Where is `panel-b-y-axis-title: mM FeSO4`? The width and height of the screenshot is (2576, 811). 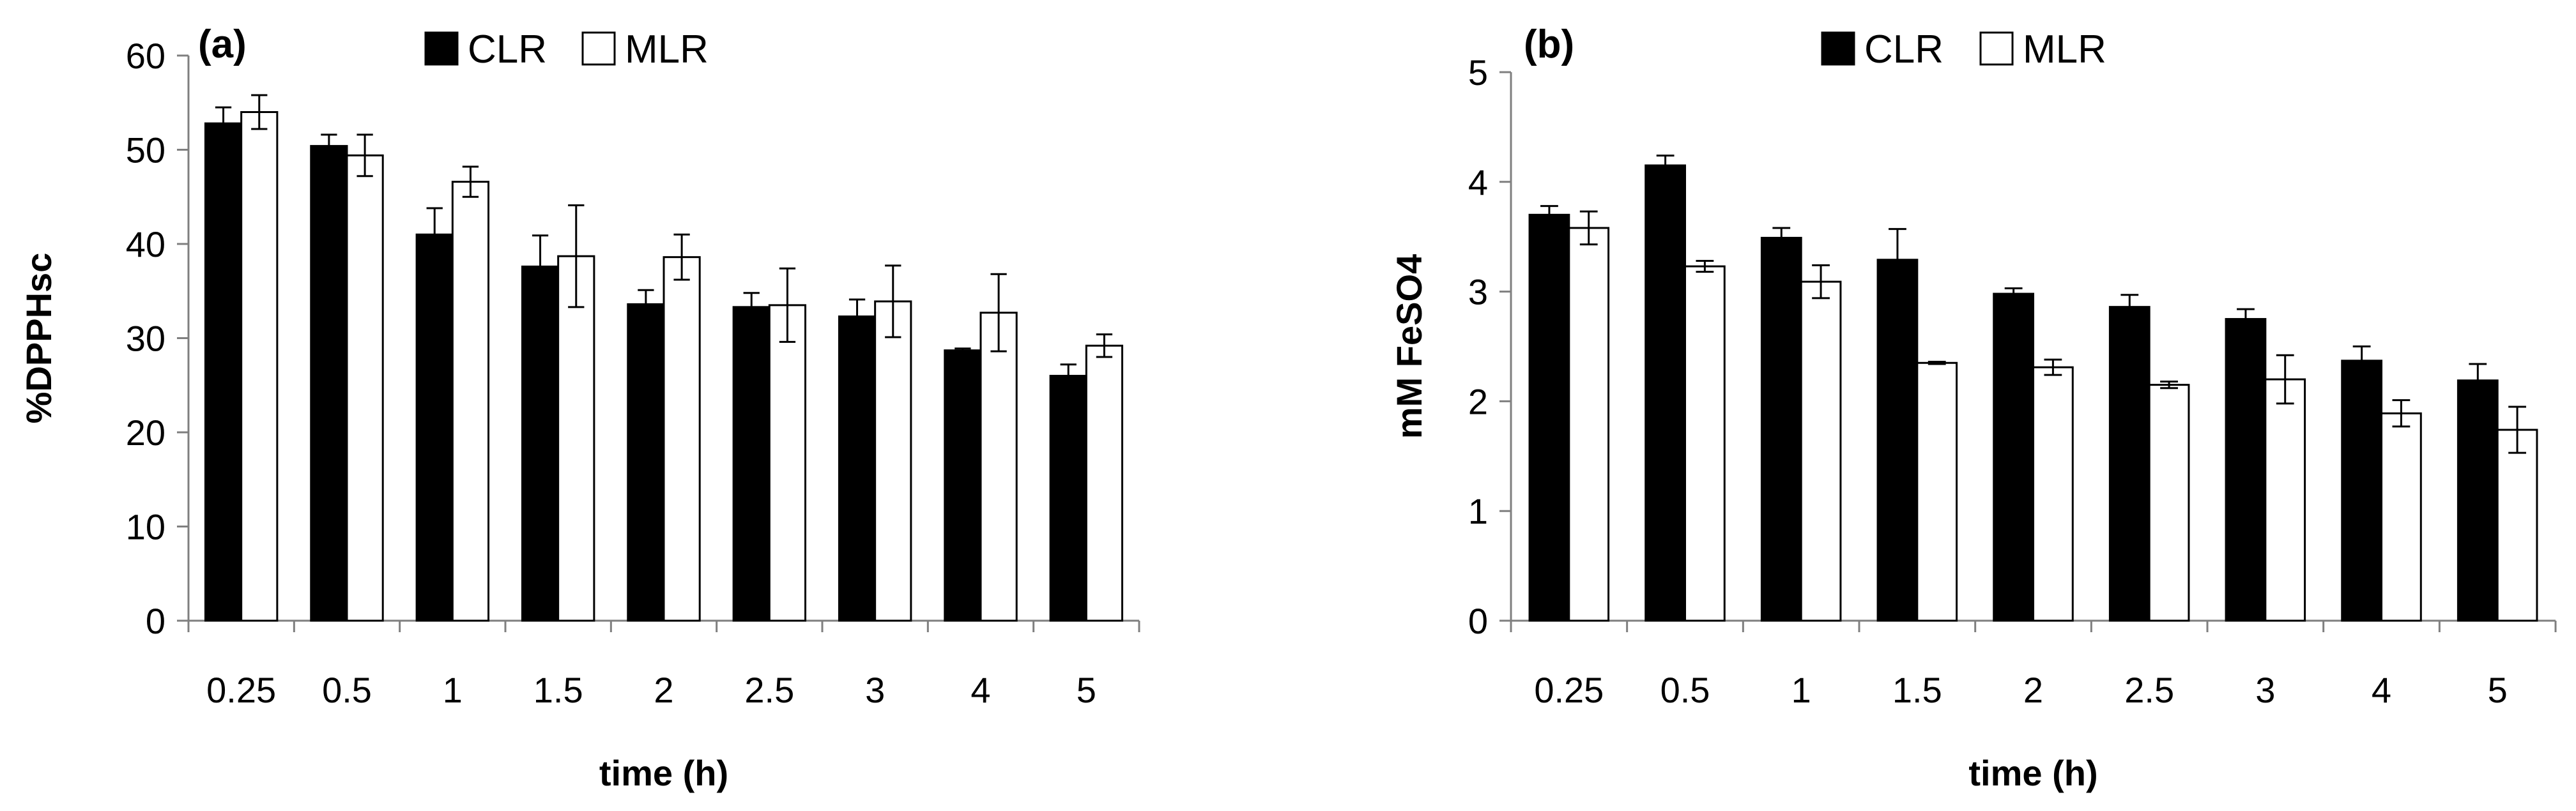 panel-b-y-axis-title: mM FeSO4 is located at coordinates (1409, 346).